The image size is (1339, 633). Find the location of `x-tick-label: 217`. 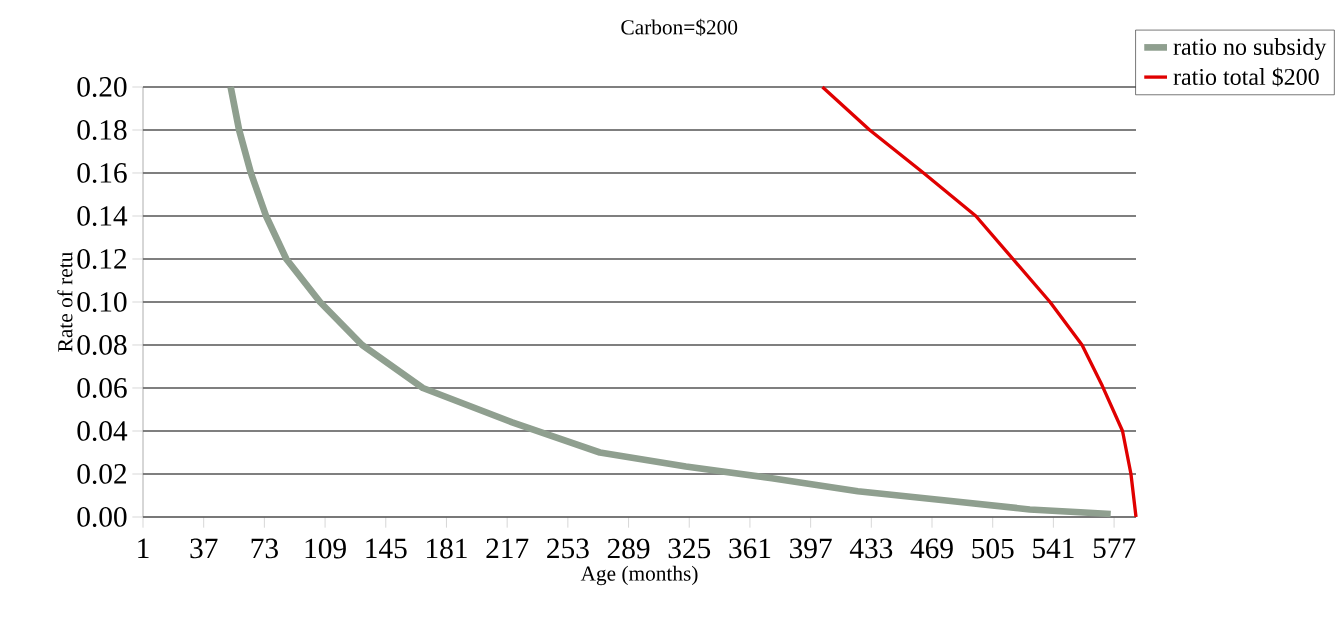

x-tick-label: 217 is located at coordinates (507, 548).